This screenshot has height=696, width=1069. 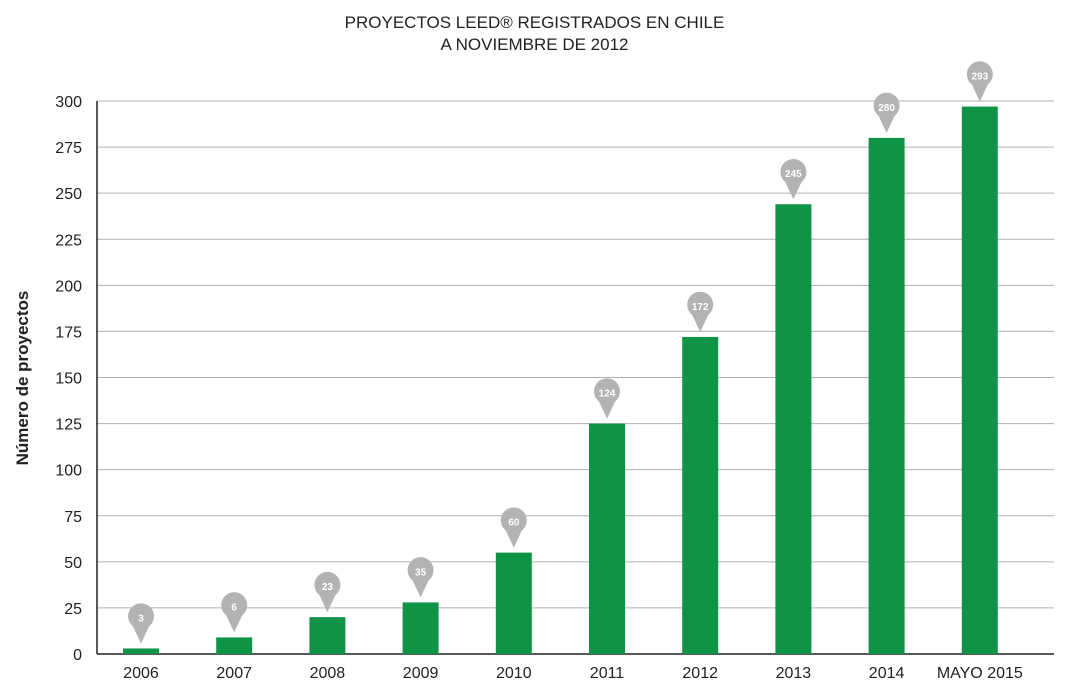 I want to click on y-tick-label: 275, so click(x=68, y=148).